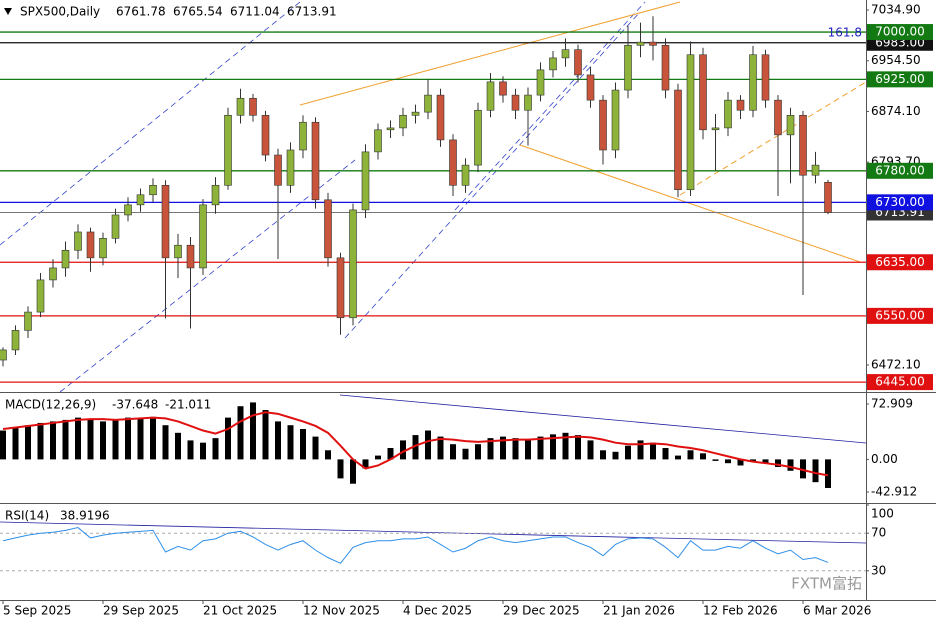 This screenshot has height=628, width=936. What do you see at coordinates (141, 611) in the screenshot?
I see `x-tick-label: 29 Sep 2025` at bounding box center [141, 611].